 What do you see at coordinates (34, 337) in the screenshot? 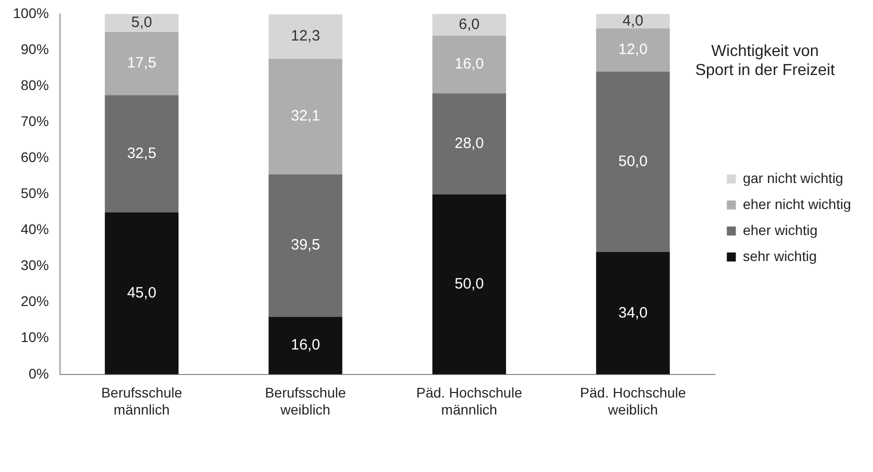
I see `y-tick-label: 10%` at bounding box center [34, 337].